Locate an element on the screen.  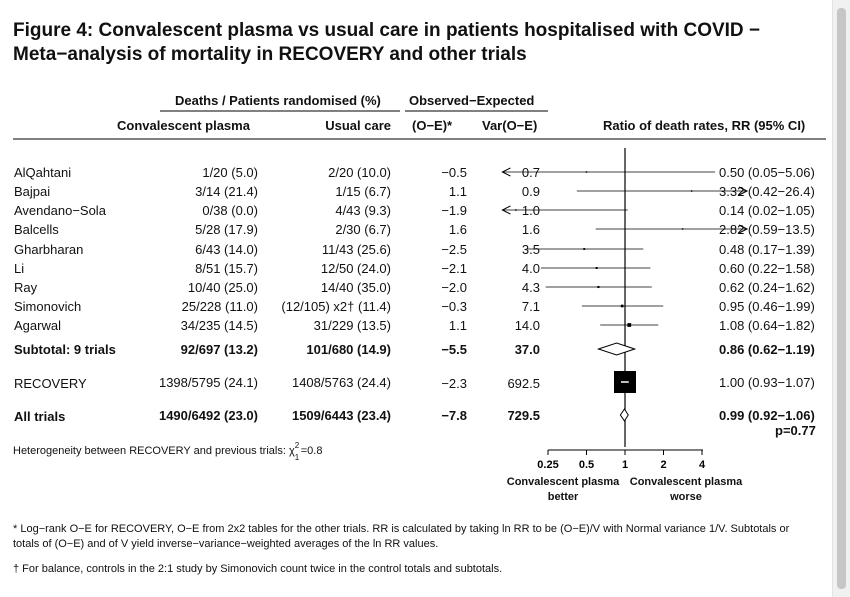
study-uc: 11/43 (25.6) is located at coordinates (356, 249).